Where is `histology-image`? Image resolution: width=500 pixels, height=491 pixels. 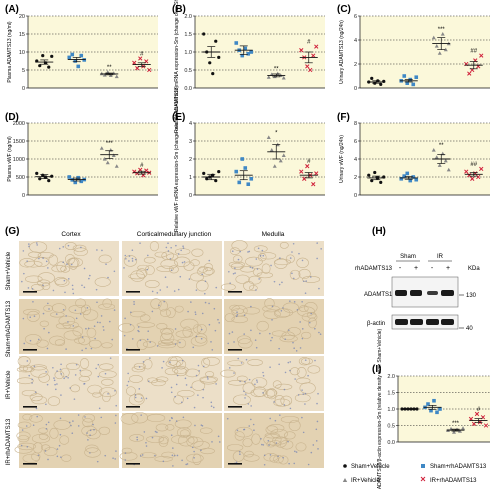 histology-image is located at coordinates (69, 326).